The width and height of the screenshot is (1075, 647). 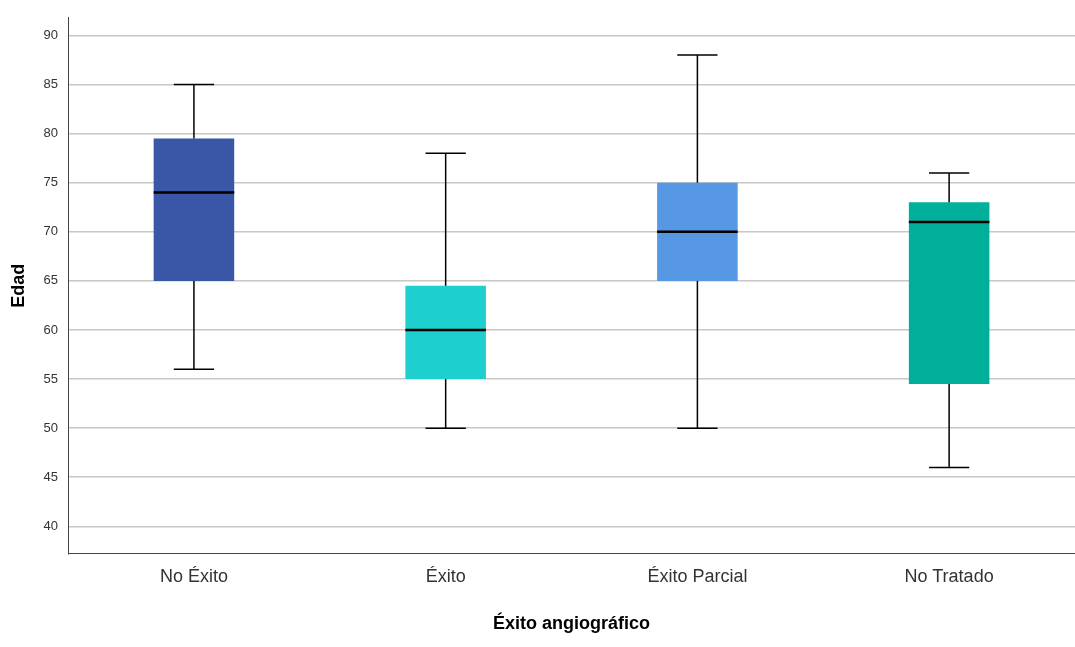 I want to click on x-tick-label: No Éxito, so click(x=193, y=575).